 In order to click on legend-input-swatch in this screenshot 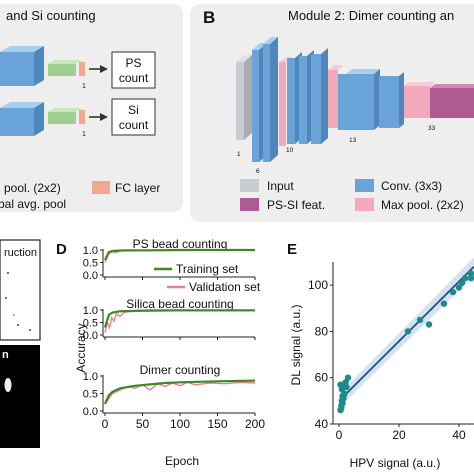, I will do `click(249, 185)`.